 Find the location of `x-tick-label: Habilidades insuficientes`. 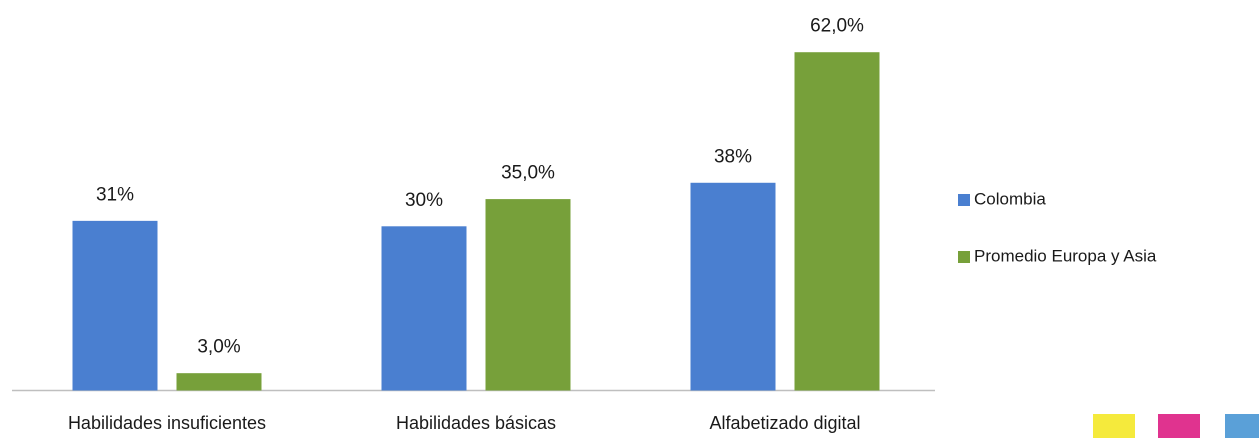

x-tick-label: Habilidades insuficientes is located at coordinates (167, 423).